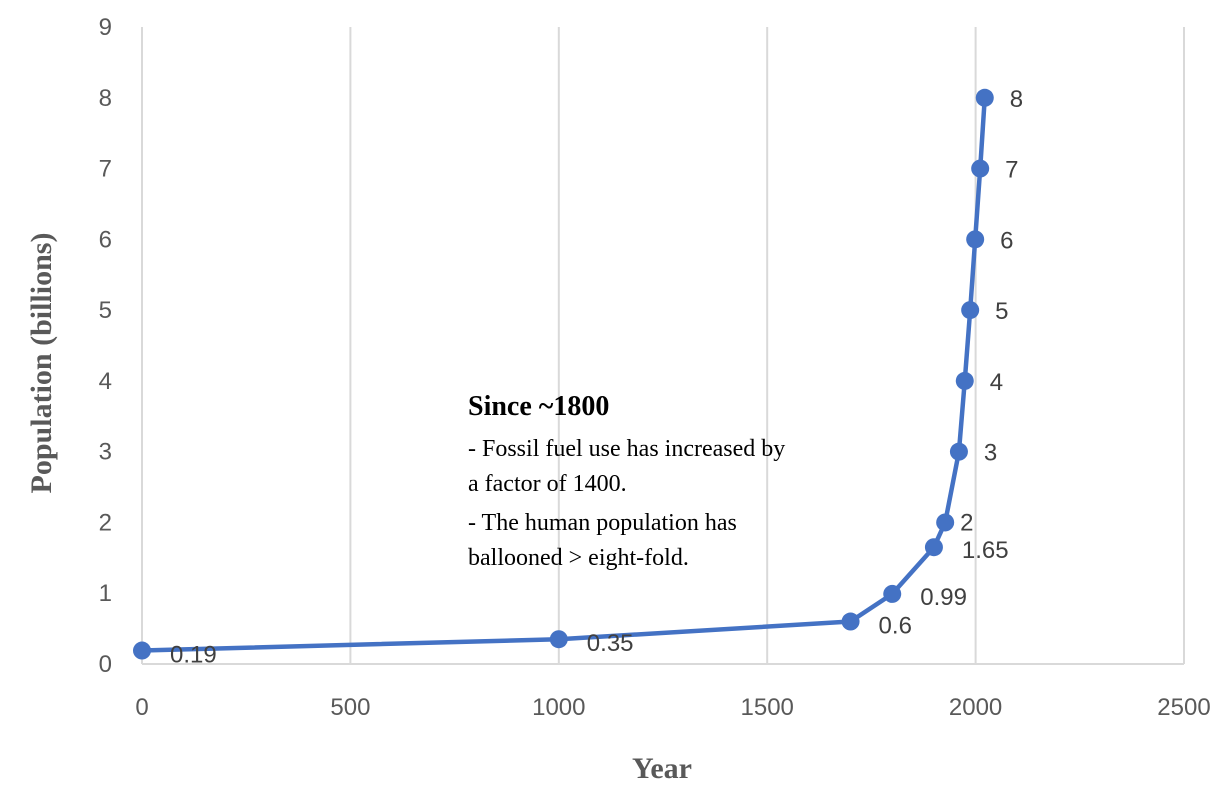  I want to click on data-label: 1.65, so click(985, 550).